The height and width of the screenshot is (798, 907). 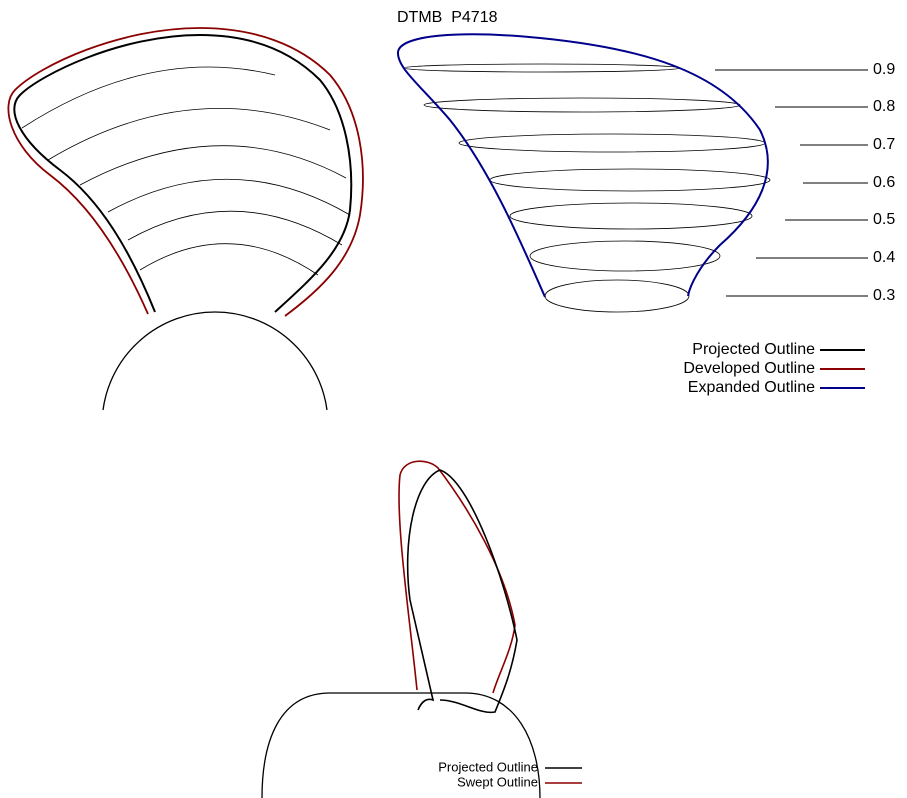 What do you see at coordinates (884, 106) in the screenshot?
I see `radius-label: 0.8` at bounding box center [884, 106].